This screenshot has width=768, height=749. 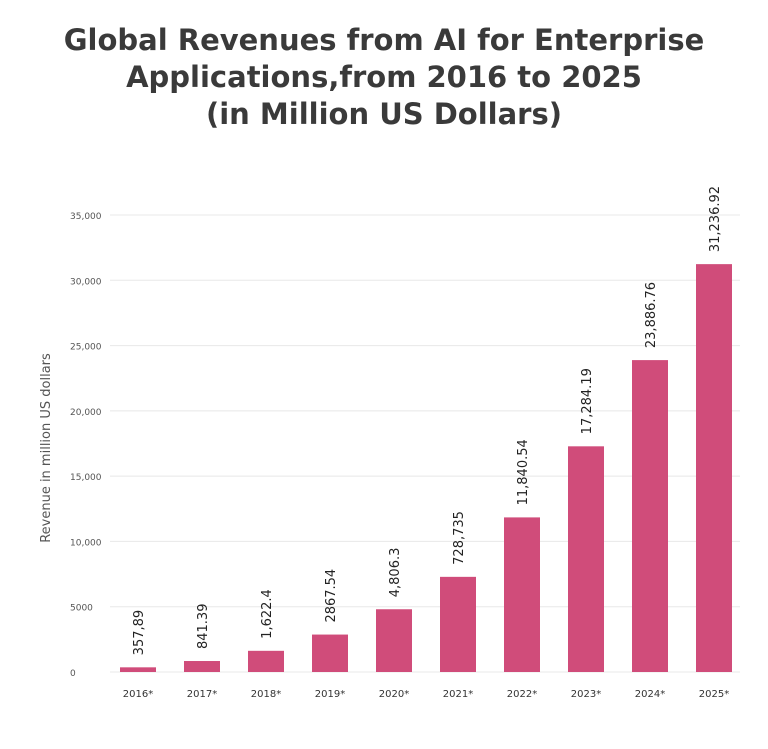 What do you see at coordinates (138, 694) in the screenshot?
I see `x-tick-label: 2016*` at bounding box center [138, 694].